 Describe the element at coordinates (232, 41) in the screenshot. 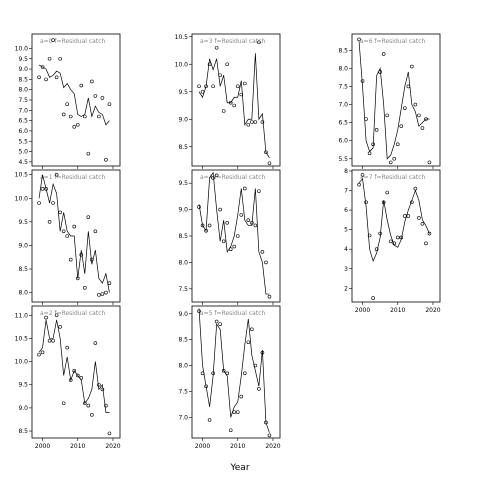

I see `panel-label: a=3 f=Residual catch` at that location.